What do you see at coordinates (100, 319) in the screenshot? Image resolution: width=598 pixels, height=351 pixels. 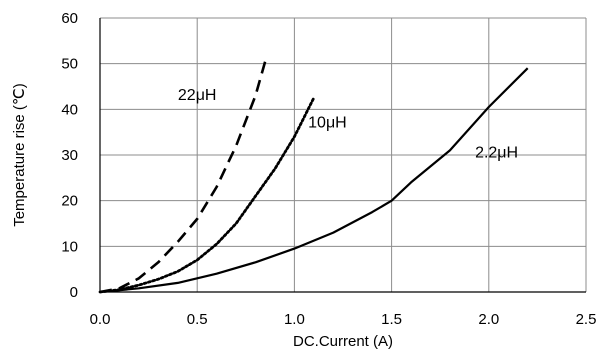 I see `x-tick-label: 0.0` at bounding box center [100, 319].